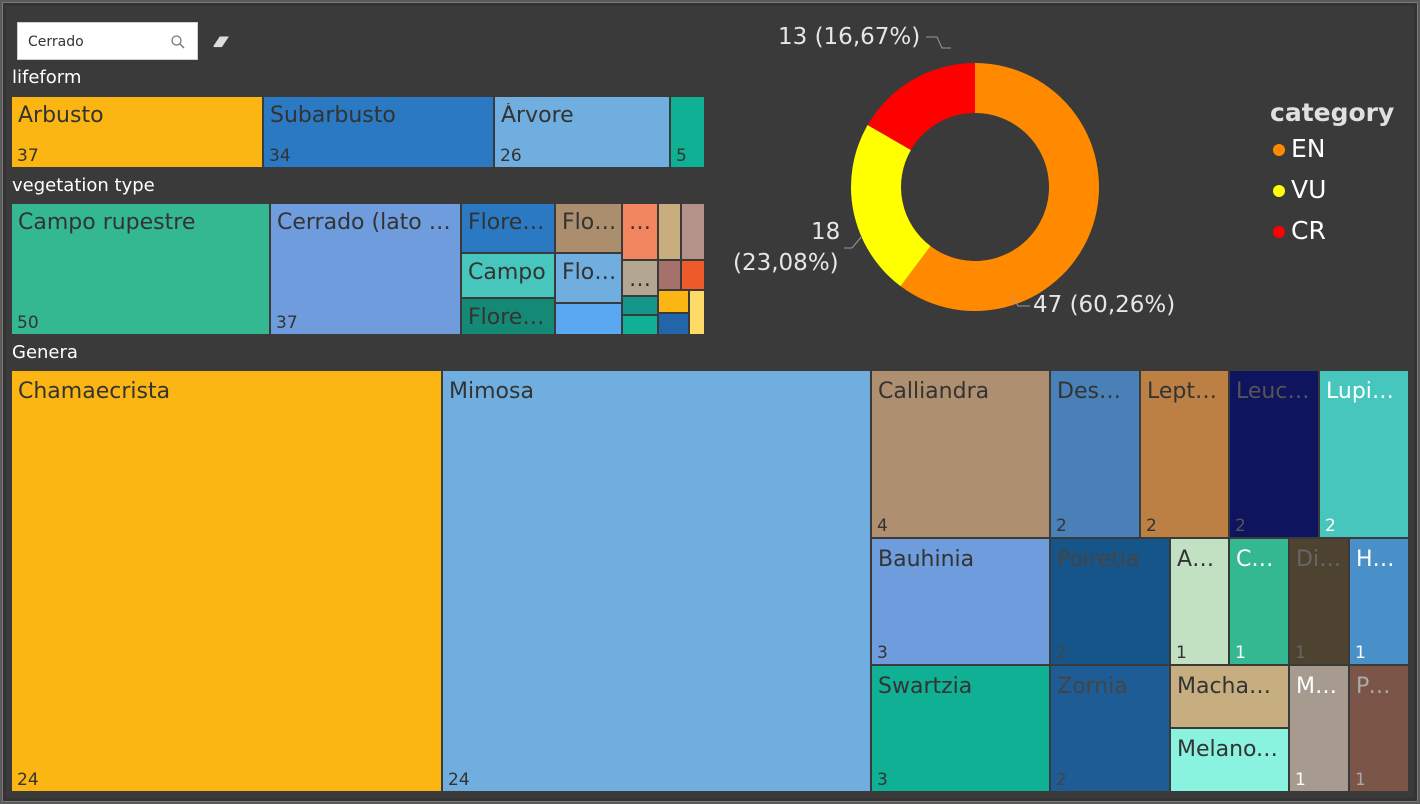 Image resolution: width=1420 pixels, height=804 pixels. I want to click on vegetation-tile: Floresta Ombrófila, so click(588, 228).